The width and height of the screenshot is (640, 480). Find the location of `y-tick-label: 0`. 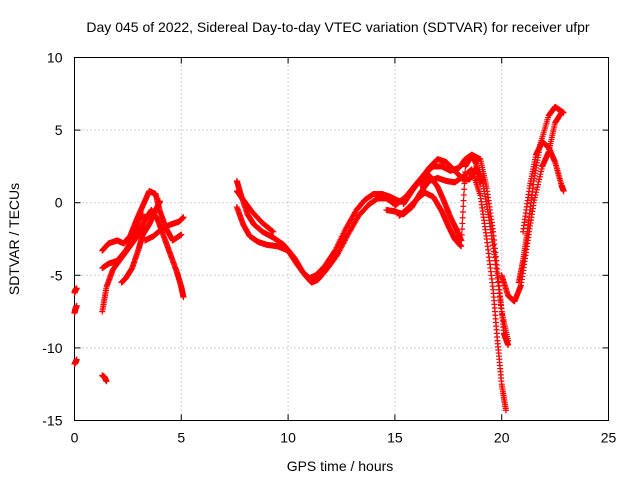

y-tick-label: 0 is located at coordinates (59, 203).